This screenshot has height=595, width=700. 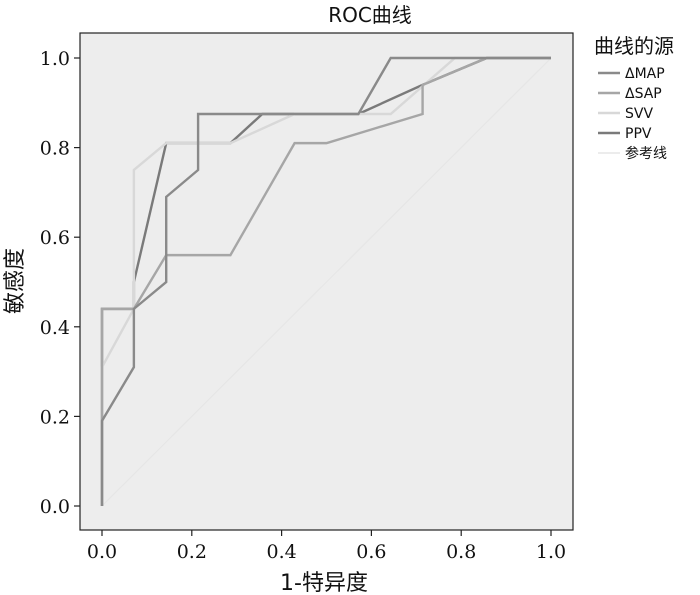 What do you see at coordinates (324, 583) in the screenshot?
I see `x-axis-title: 1-特异度` at bounding box center [324, 583].